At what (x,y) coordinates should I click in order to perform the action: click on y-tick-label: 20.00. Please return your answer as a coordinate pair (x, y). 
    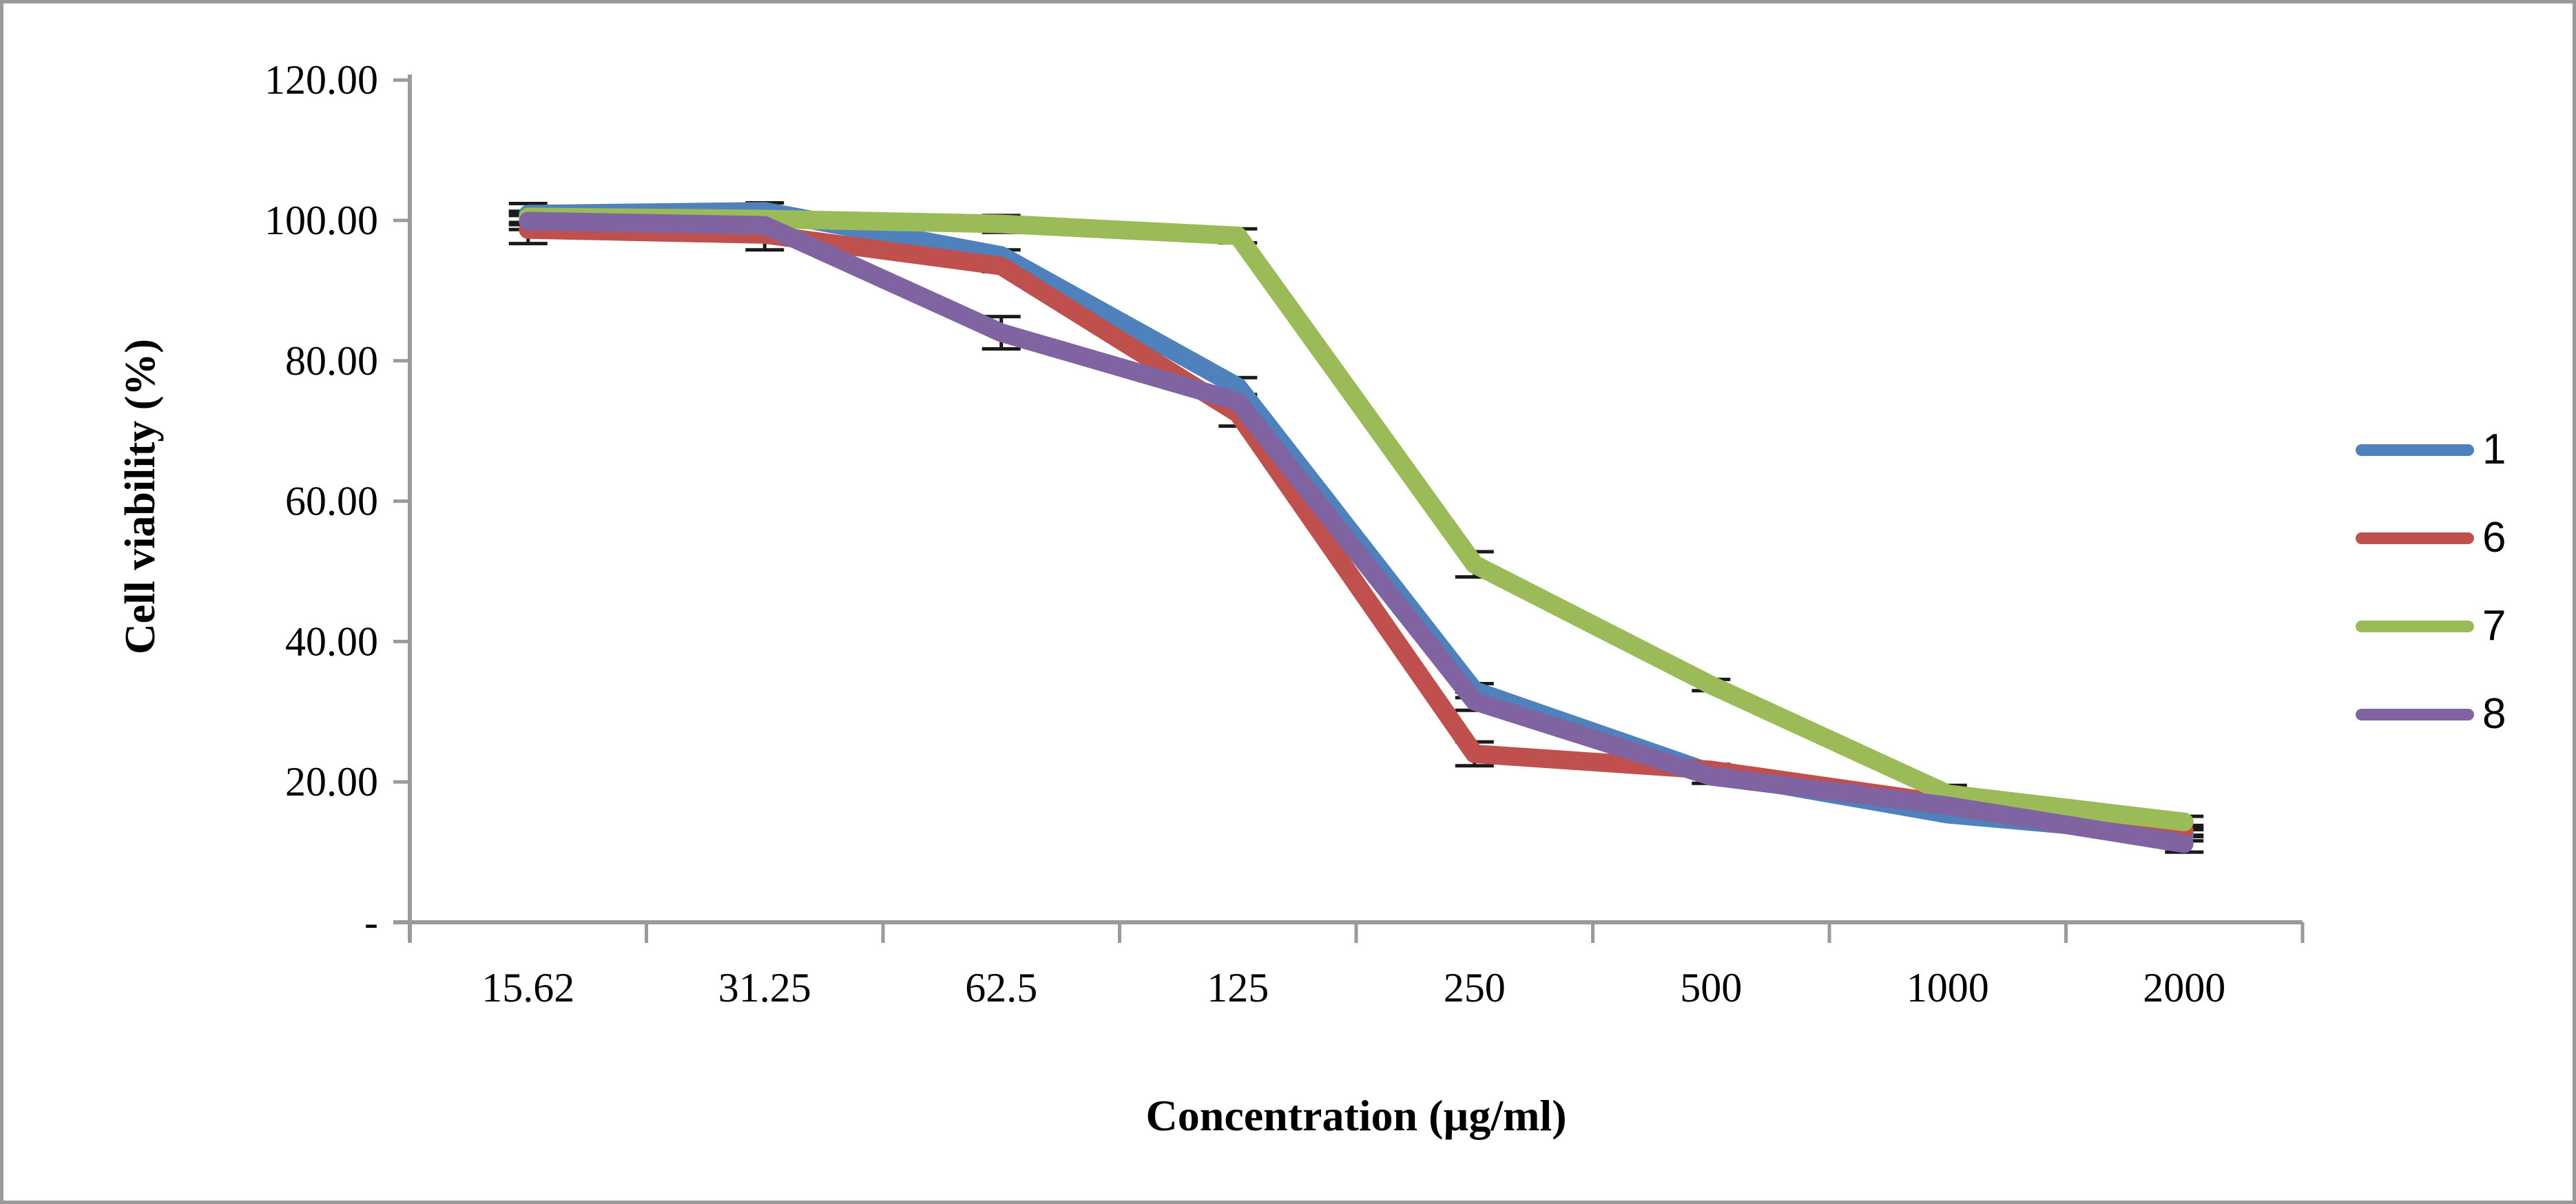
    Looking at the image, I should click on (331, 782).